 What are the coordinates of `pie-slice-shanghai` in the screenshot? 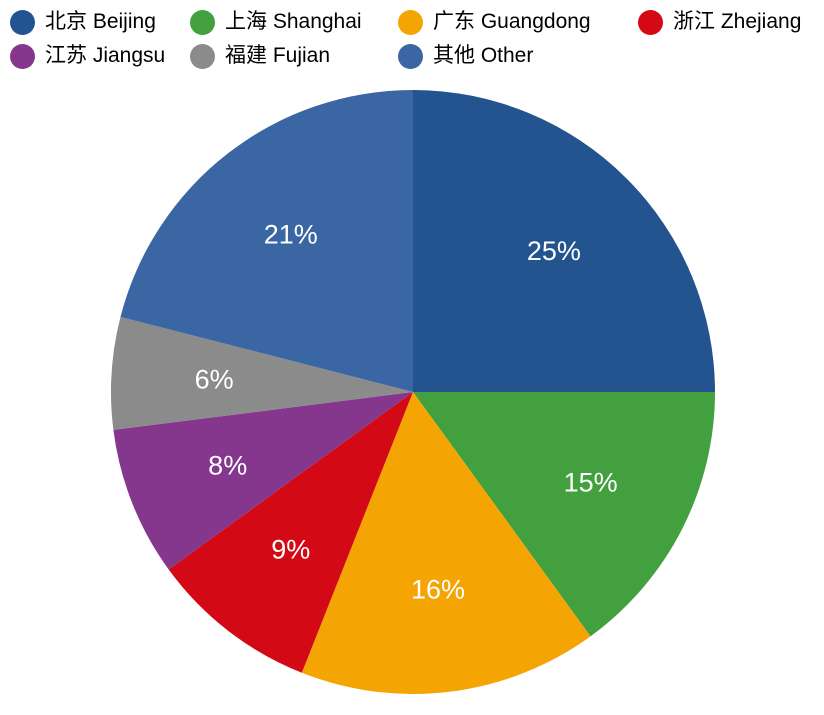 It's located at (564, 514).